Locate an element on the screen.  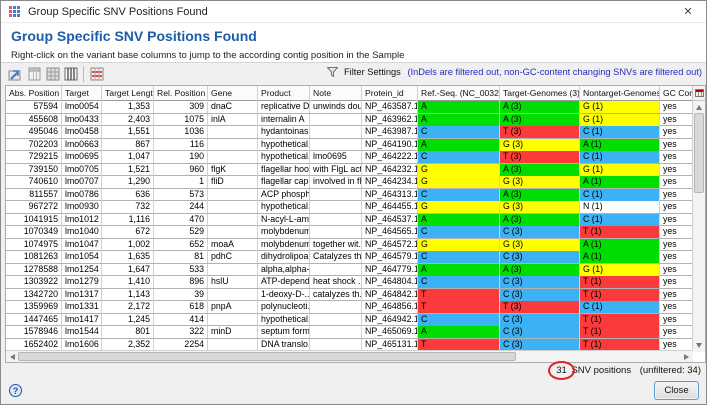
horizontal-scroll-thumb is located at coordinates (267, 356).